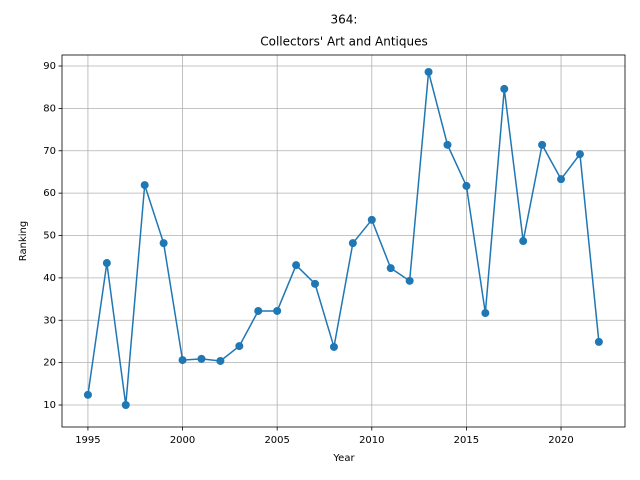  Describe the element at coordinates (49, 108) in the screenshot. I see `y-tick-label: 80` at that location.